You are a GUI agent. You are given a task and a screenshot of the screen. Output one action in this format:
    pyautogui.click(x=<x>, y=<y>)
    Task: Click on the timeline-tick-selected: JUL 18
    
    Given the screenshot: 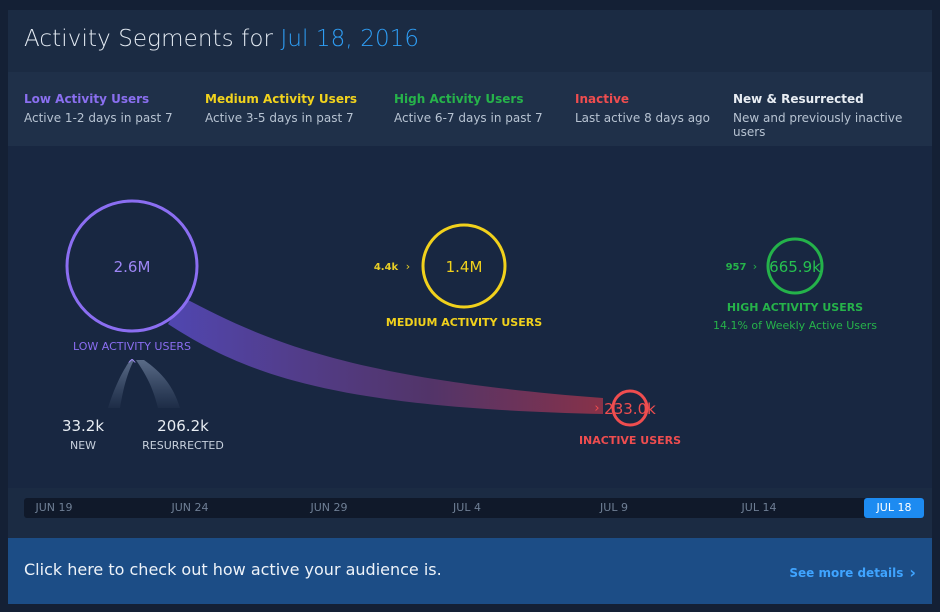 What is the action you would take?
    pyautogui.click(x=894, y=508)
    